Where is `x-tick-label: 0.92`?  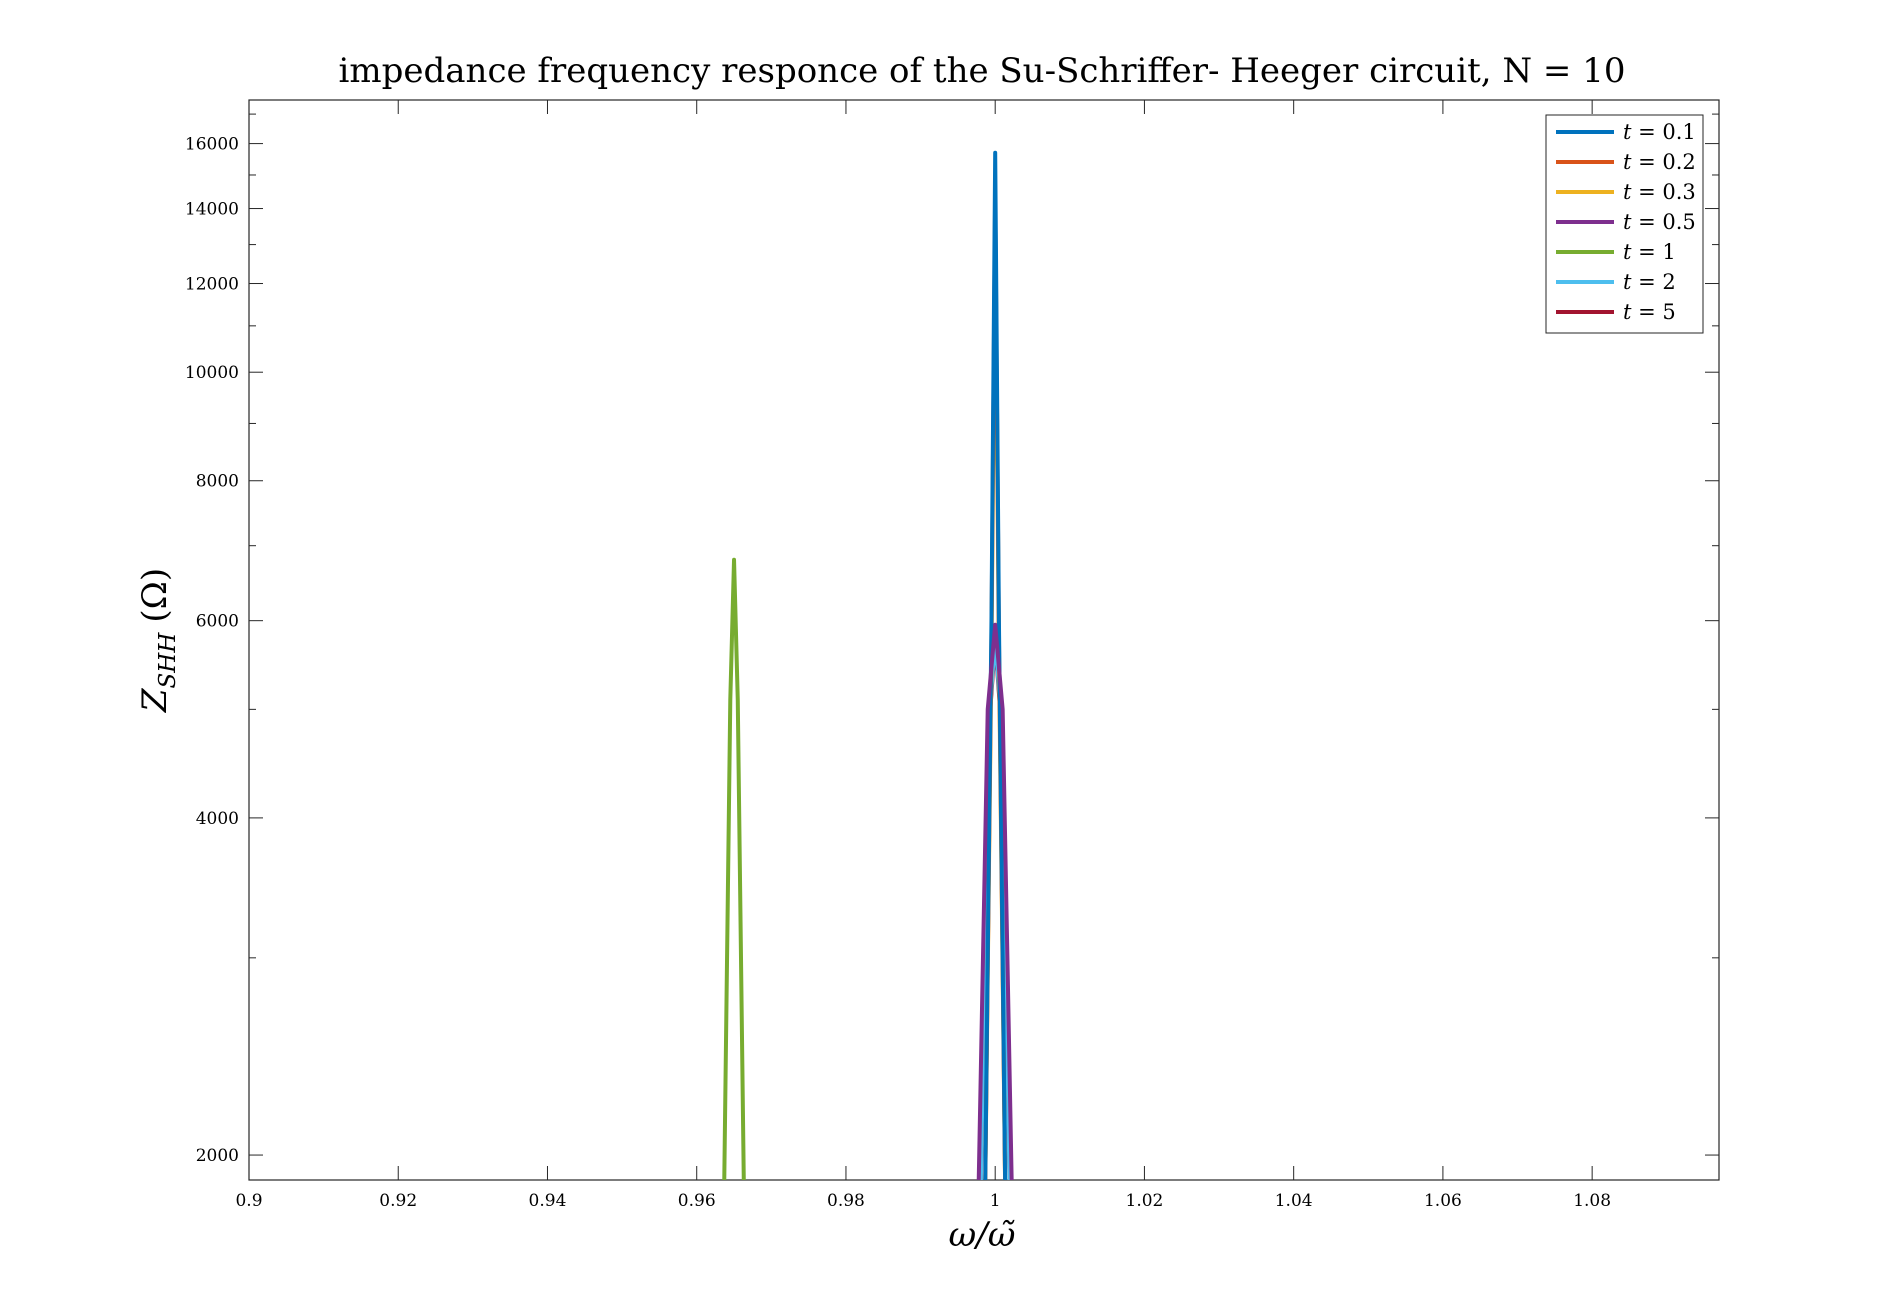
x-tick-label: 0.92 is located at coordinates (398, 1201).